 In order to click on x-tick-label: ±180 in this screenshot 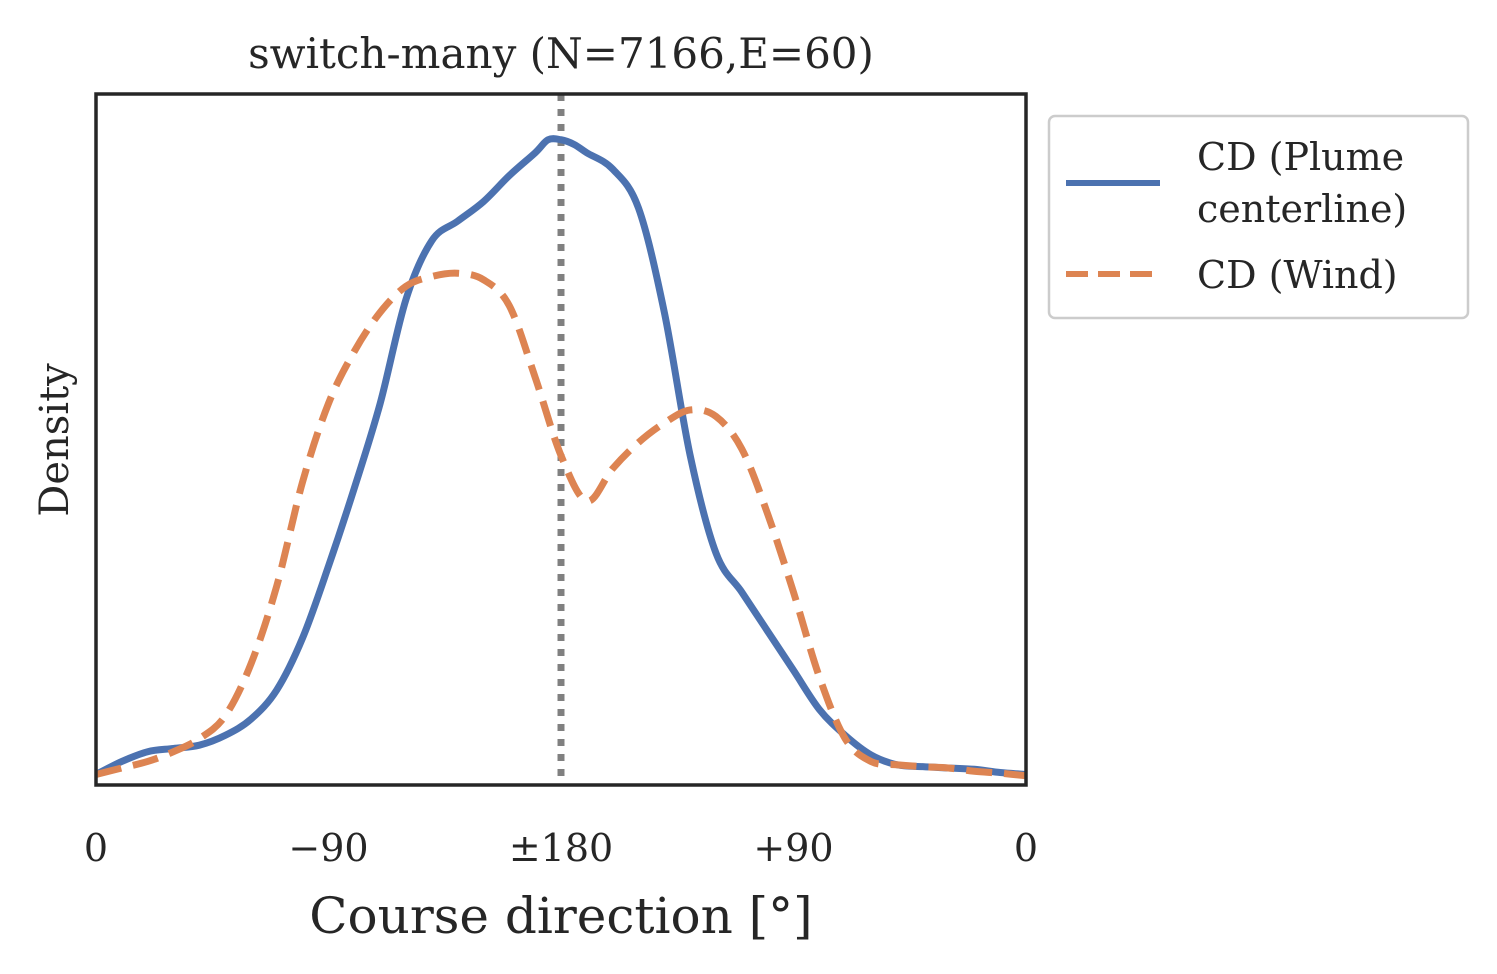, I will do `click(561, 848)`.